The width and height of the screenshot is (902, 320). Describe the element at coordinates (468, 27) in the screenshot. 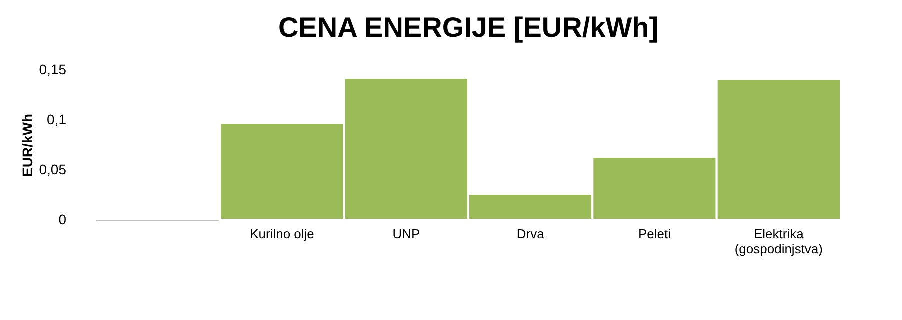

I see `chart-title: CENA ENERGIJE [EUR/kWh]` at that location.